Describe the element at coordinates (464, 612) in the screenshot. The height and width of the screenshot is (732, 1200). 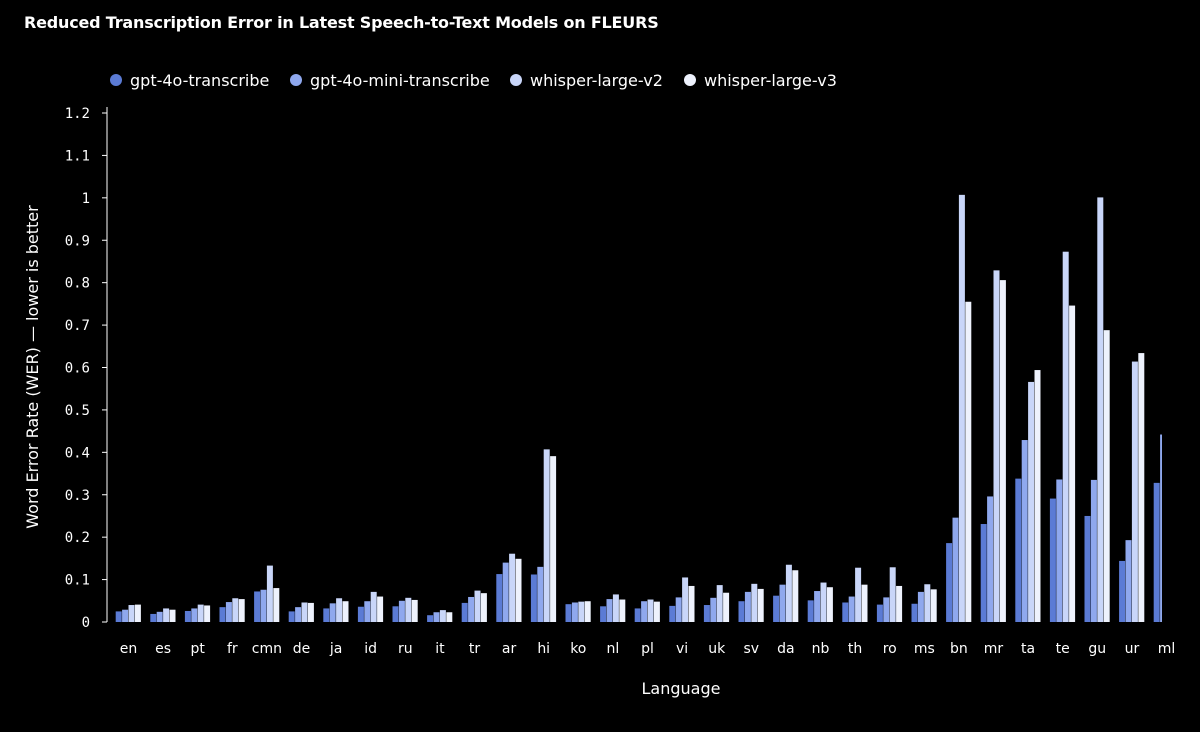
I see `bar-tr-gpt-4o-transcribe` at that location.